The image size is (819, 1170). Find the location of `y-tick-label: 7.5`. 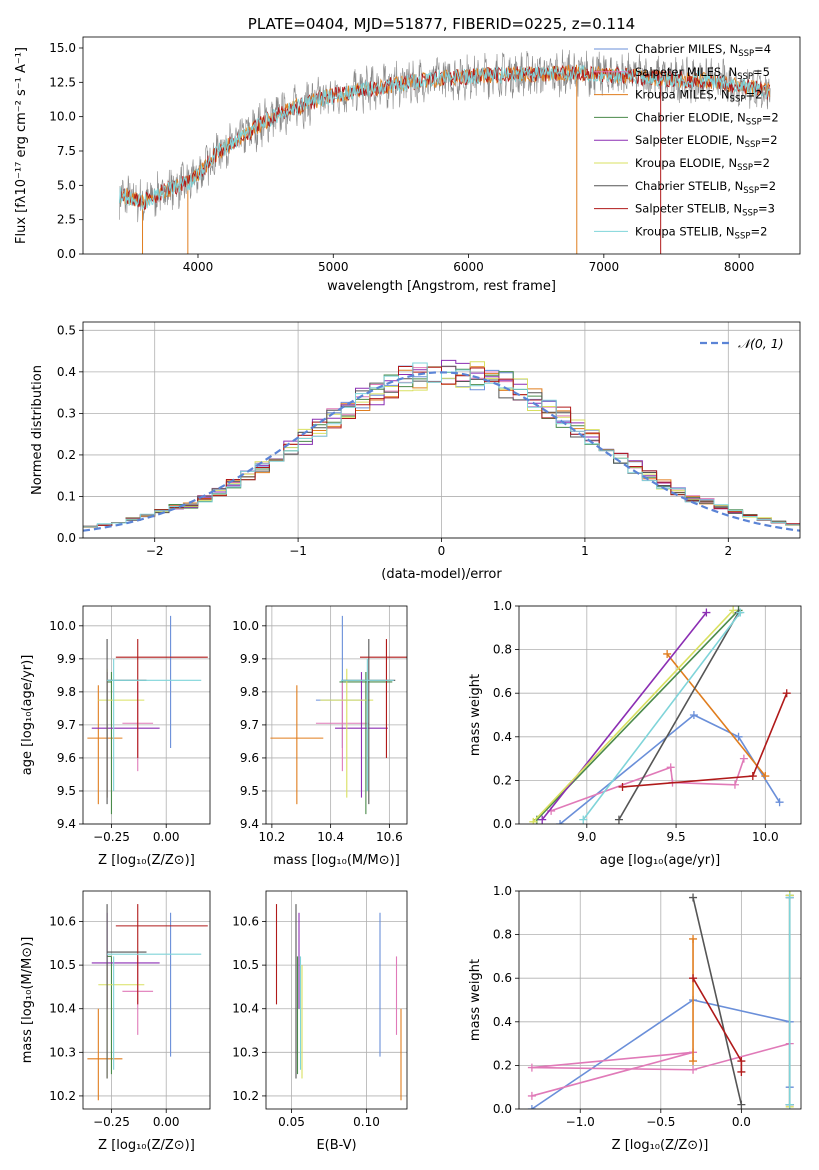

y-tick-label: 7.5 is located at coordinates (66, 151).